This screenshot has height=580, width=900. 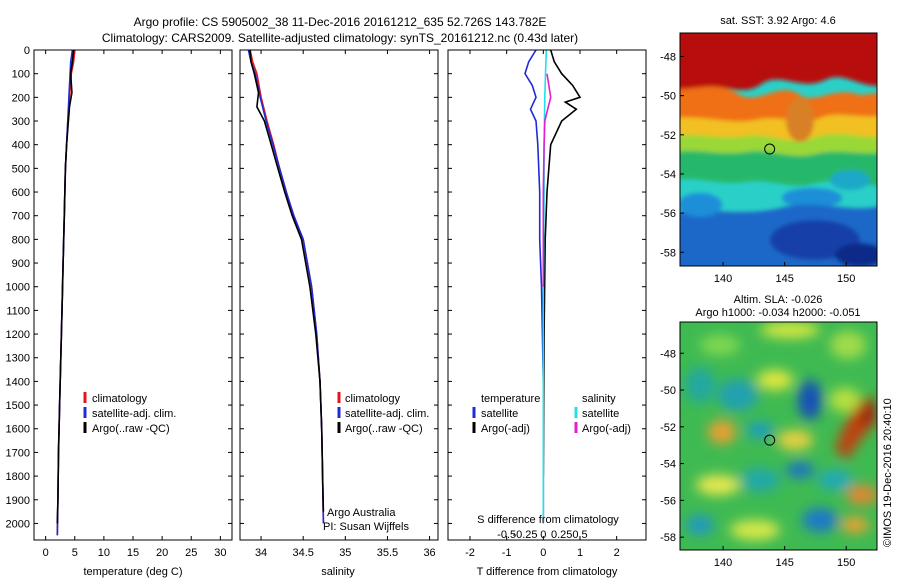 I want to click on x-tick-label: -2, so click(x=470, y=553).